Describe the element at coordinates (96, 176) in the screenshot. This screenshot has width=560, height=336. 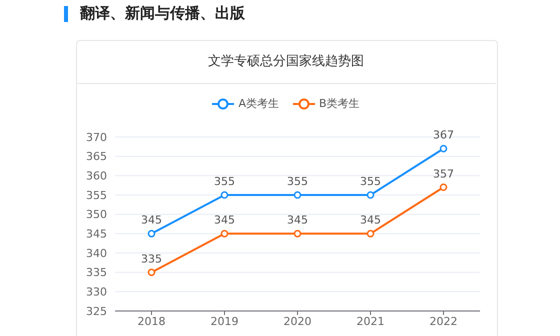
I see `y-tick-label: 360` at that location.